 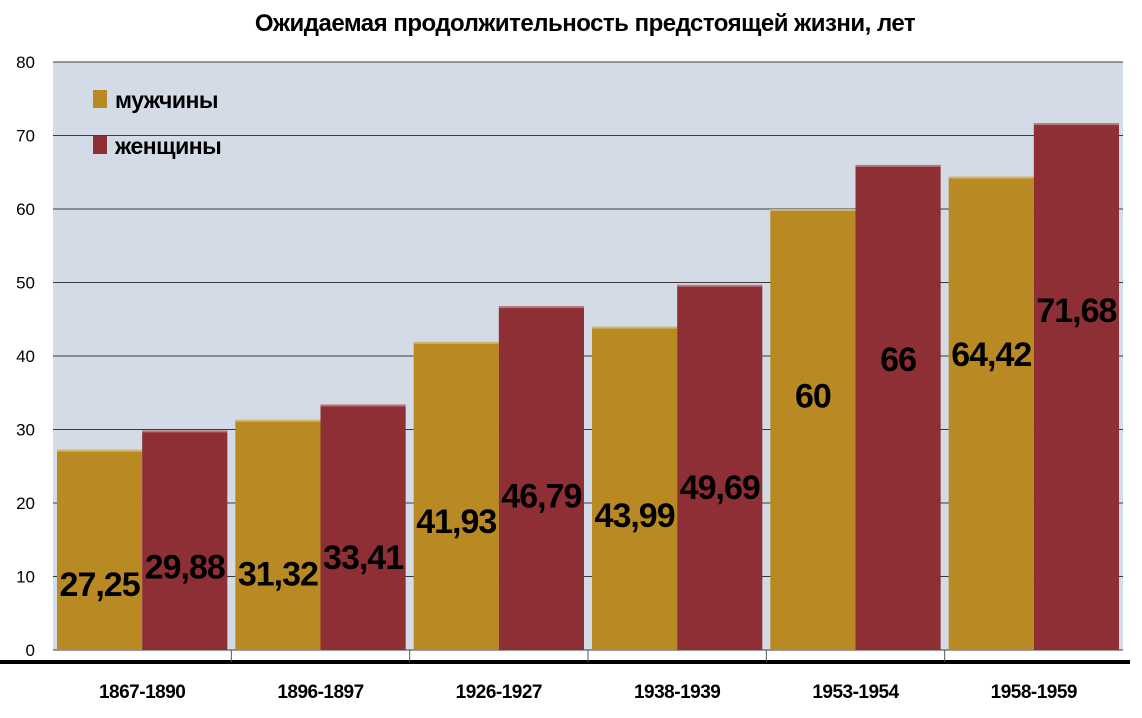 What do you see at coordinates (25, 503) in the screenshot?
I see `y-tick-label: 20` at bounding box center [25, 503].